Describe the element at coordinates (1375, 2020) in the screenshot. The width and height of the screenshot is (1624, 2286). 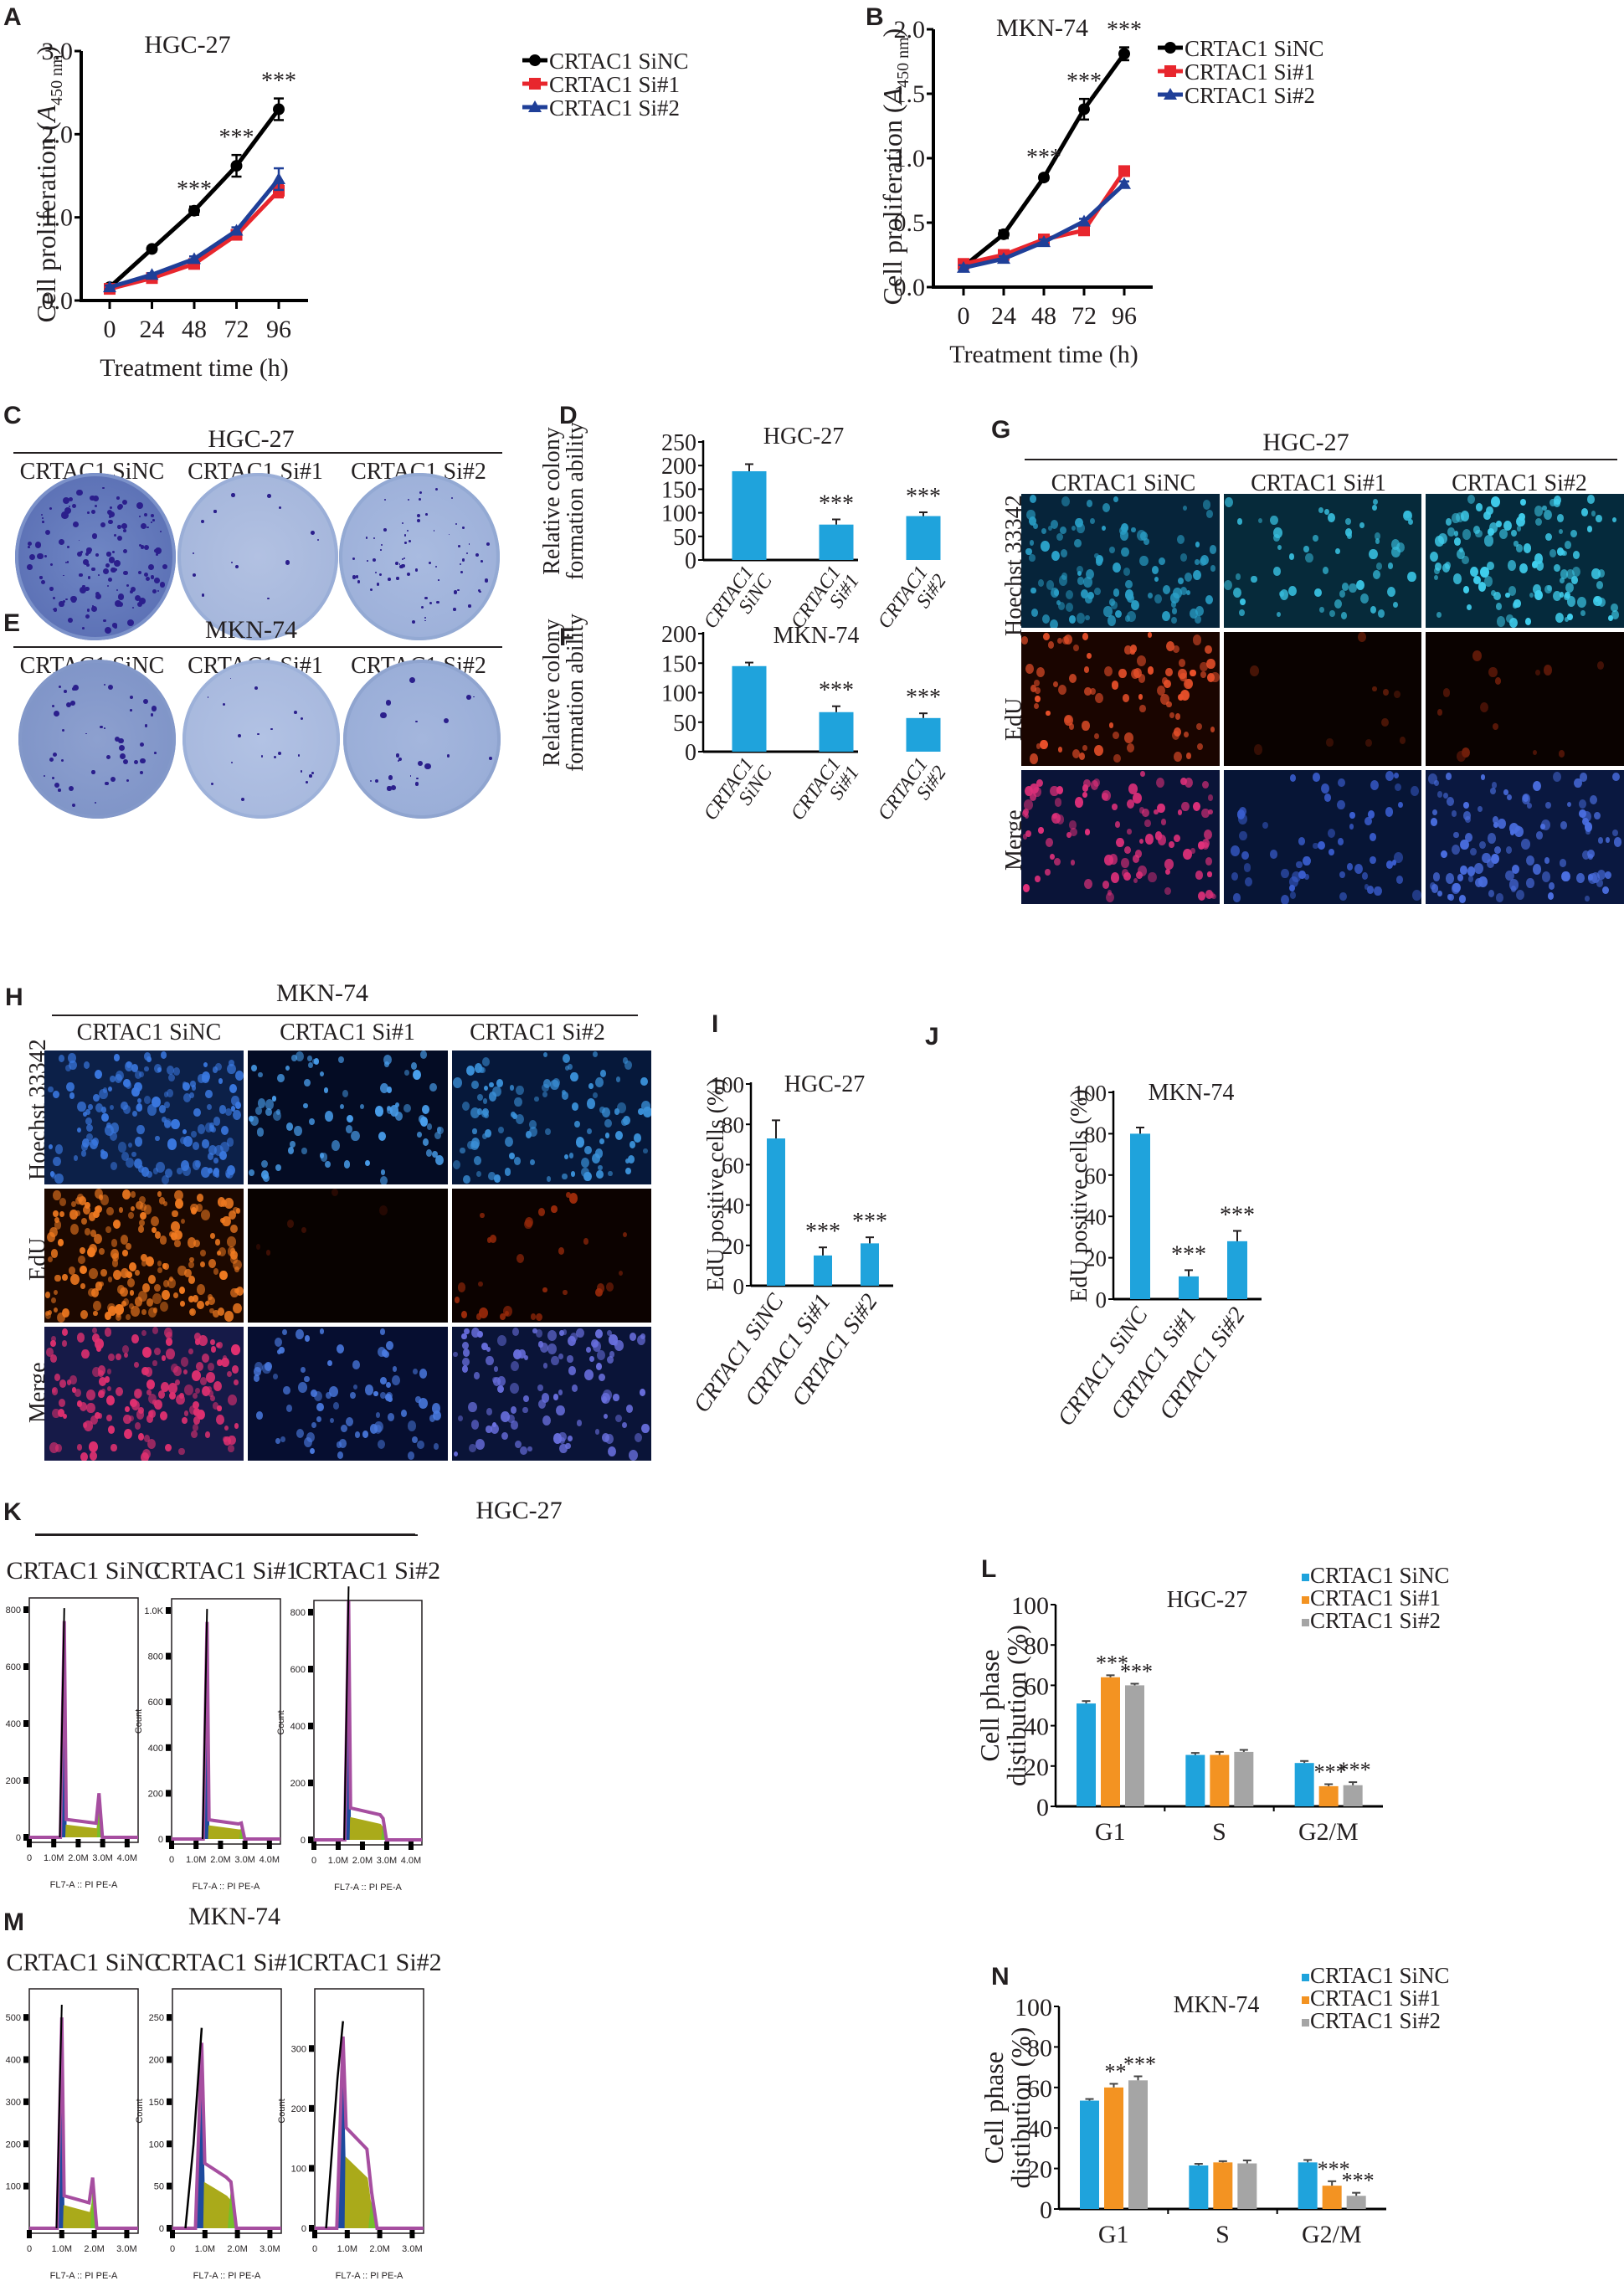
I see `legend-label: CRTAC1 Si#2` at that location.